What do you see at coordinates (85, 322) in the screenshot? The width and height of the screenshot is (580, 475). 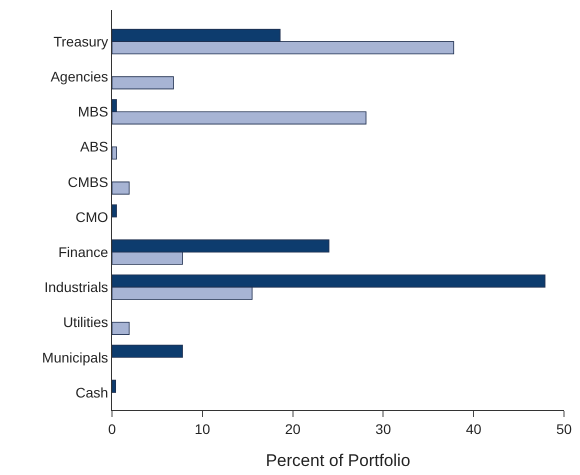 I see `y-tick-label: Utilities` at bounding box center [85, 322].